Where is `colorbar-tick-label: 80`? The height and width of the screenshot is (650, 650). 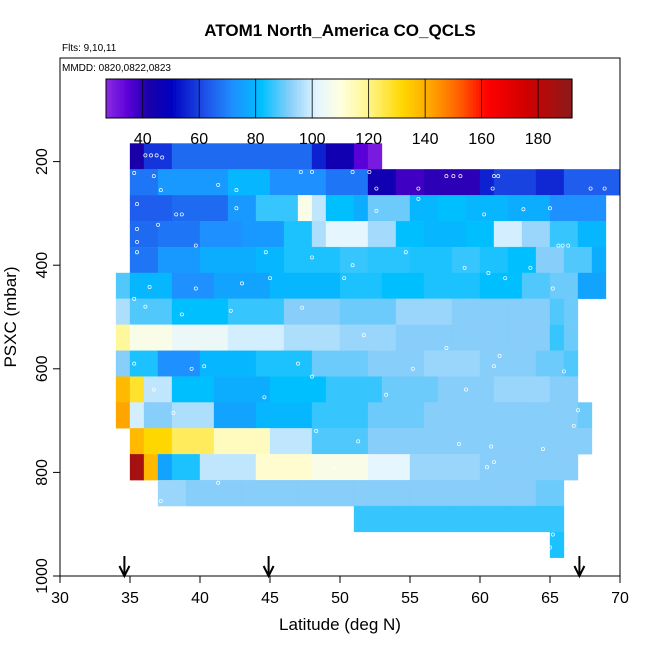 colorbar-tick-label: 80 is located at coordinates (256, 139).